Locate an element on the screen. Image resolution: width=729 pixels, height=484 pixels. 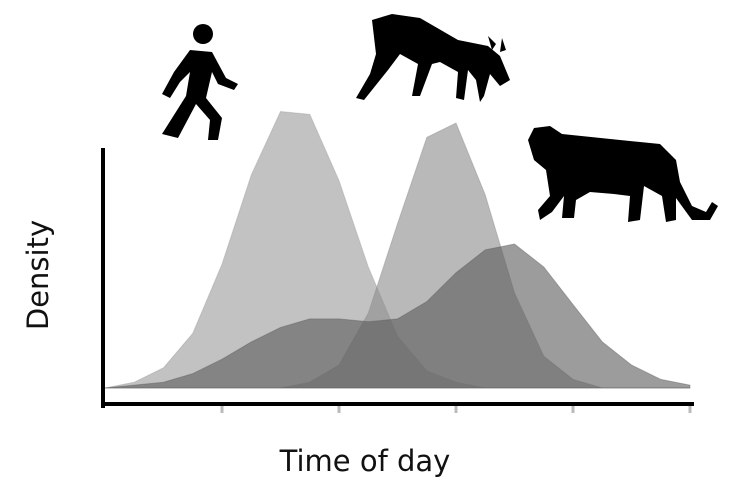
icon-person is located at coordinates (200, 82).